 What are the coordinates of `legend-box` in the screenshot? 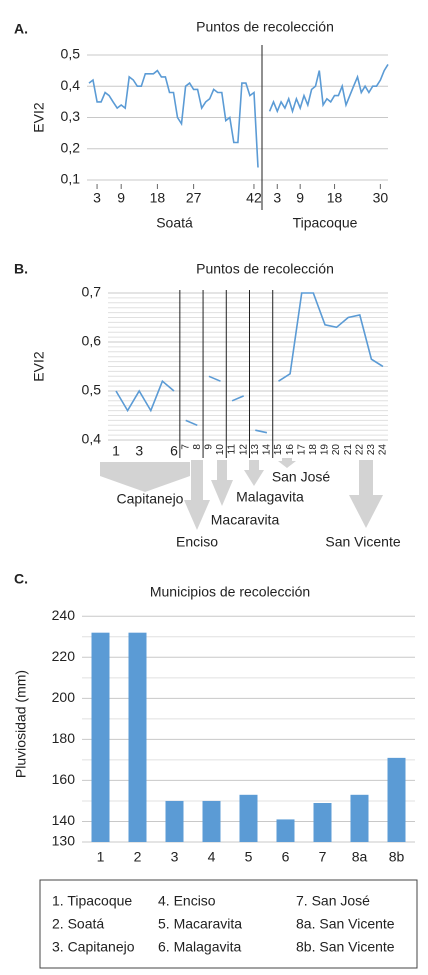 It's located at (228, 924).